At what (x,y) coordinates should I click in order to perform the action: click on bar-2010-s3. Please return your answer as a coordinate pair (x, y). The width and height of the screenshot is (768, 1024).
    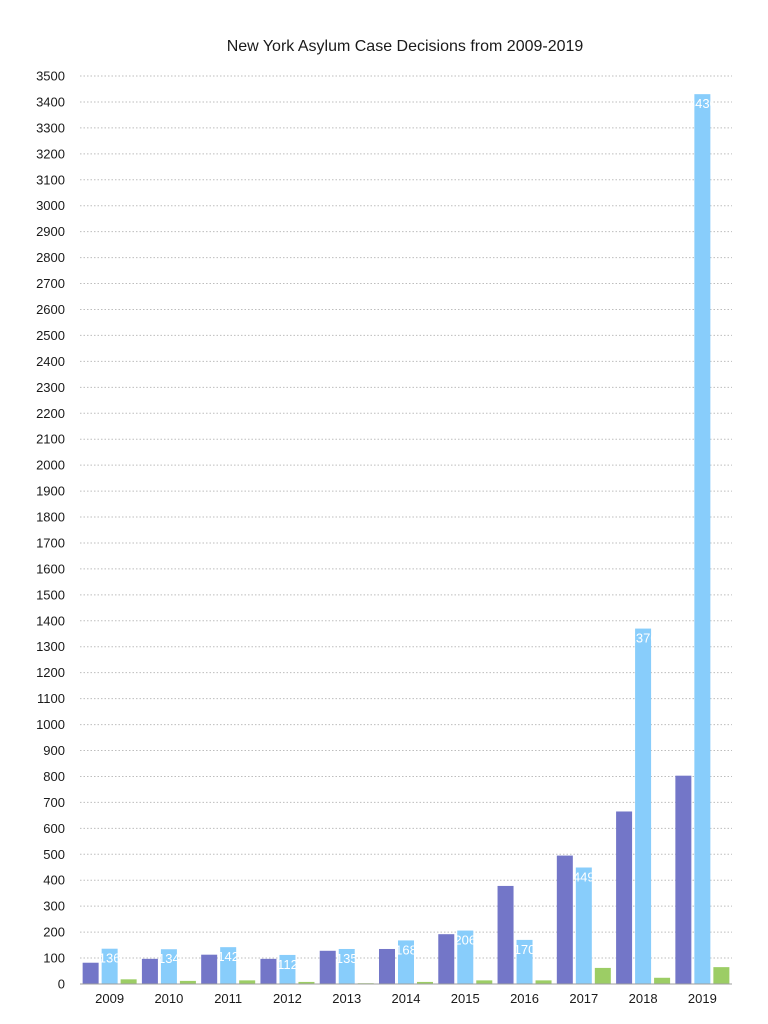
    Looking at the image, I should click on (187, 982).